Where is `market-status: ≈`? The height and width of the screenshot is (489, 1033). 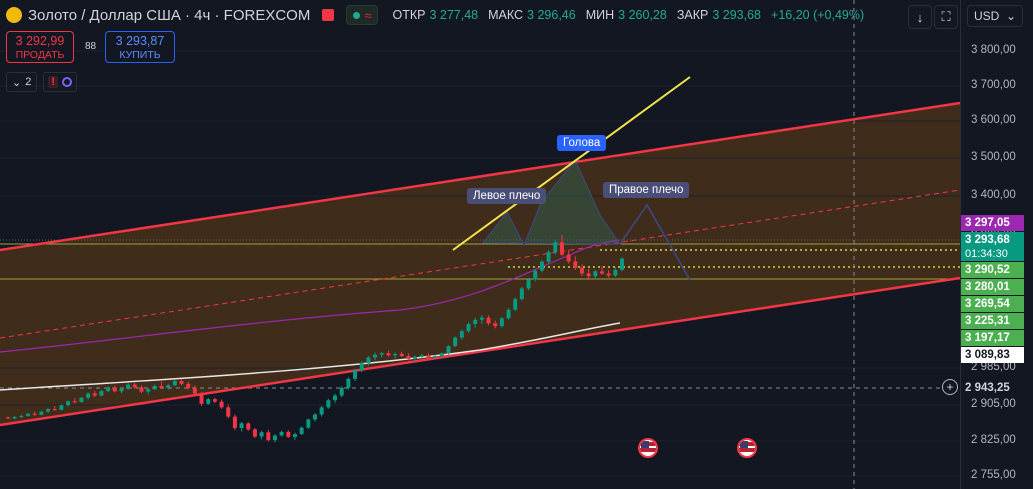
market-status: ≈ is located at coordinates (362, 15).